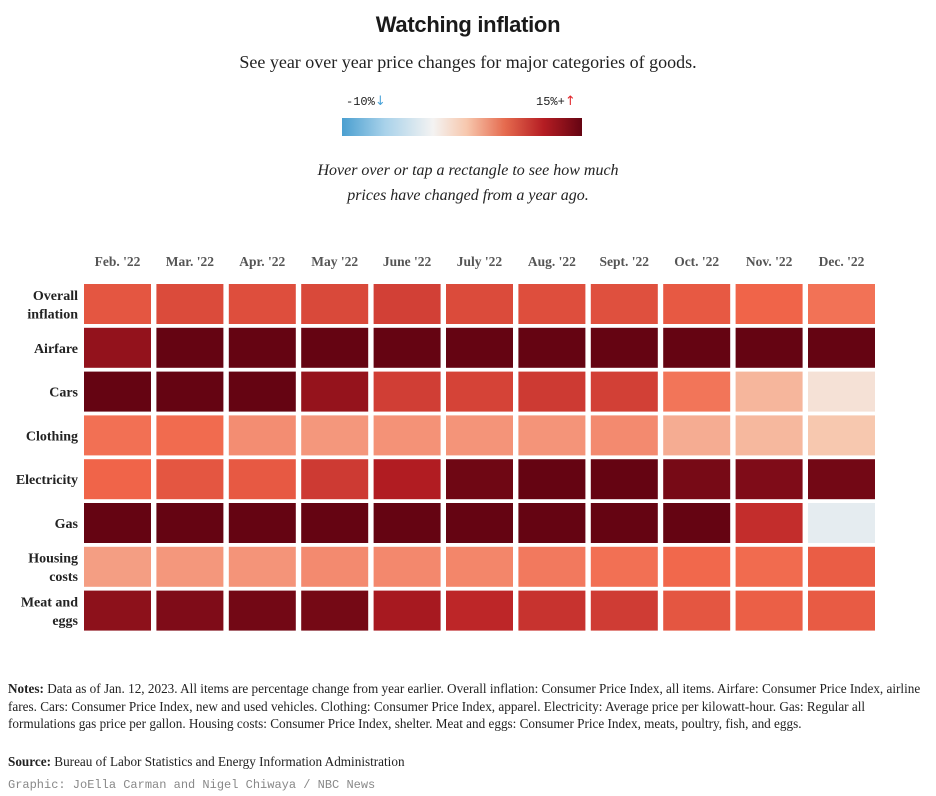 Image resolution: width=936 pixels, height=796 pixels. What do you see at coordinates (335, 304) in the screenshot?
I see `heatmap-cell: Overall inflation, May '22: 8.6%` at bounding box center [335, 304].